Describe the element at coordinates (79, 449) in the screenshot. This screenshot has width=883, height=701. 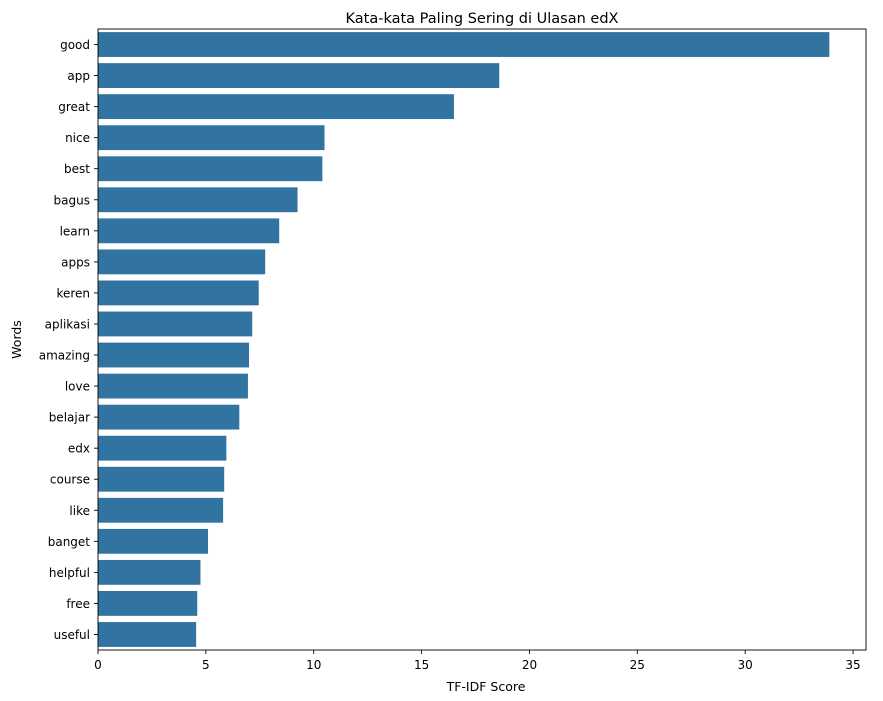
I see `y-tick-label: edx` at that location.